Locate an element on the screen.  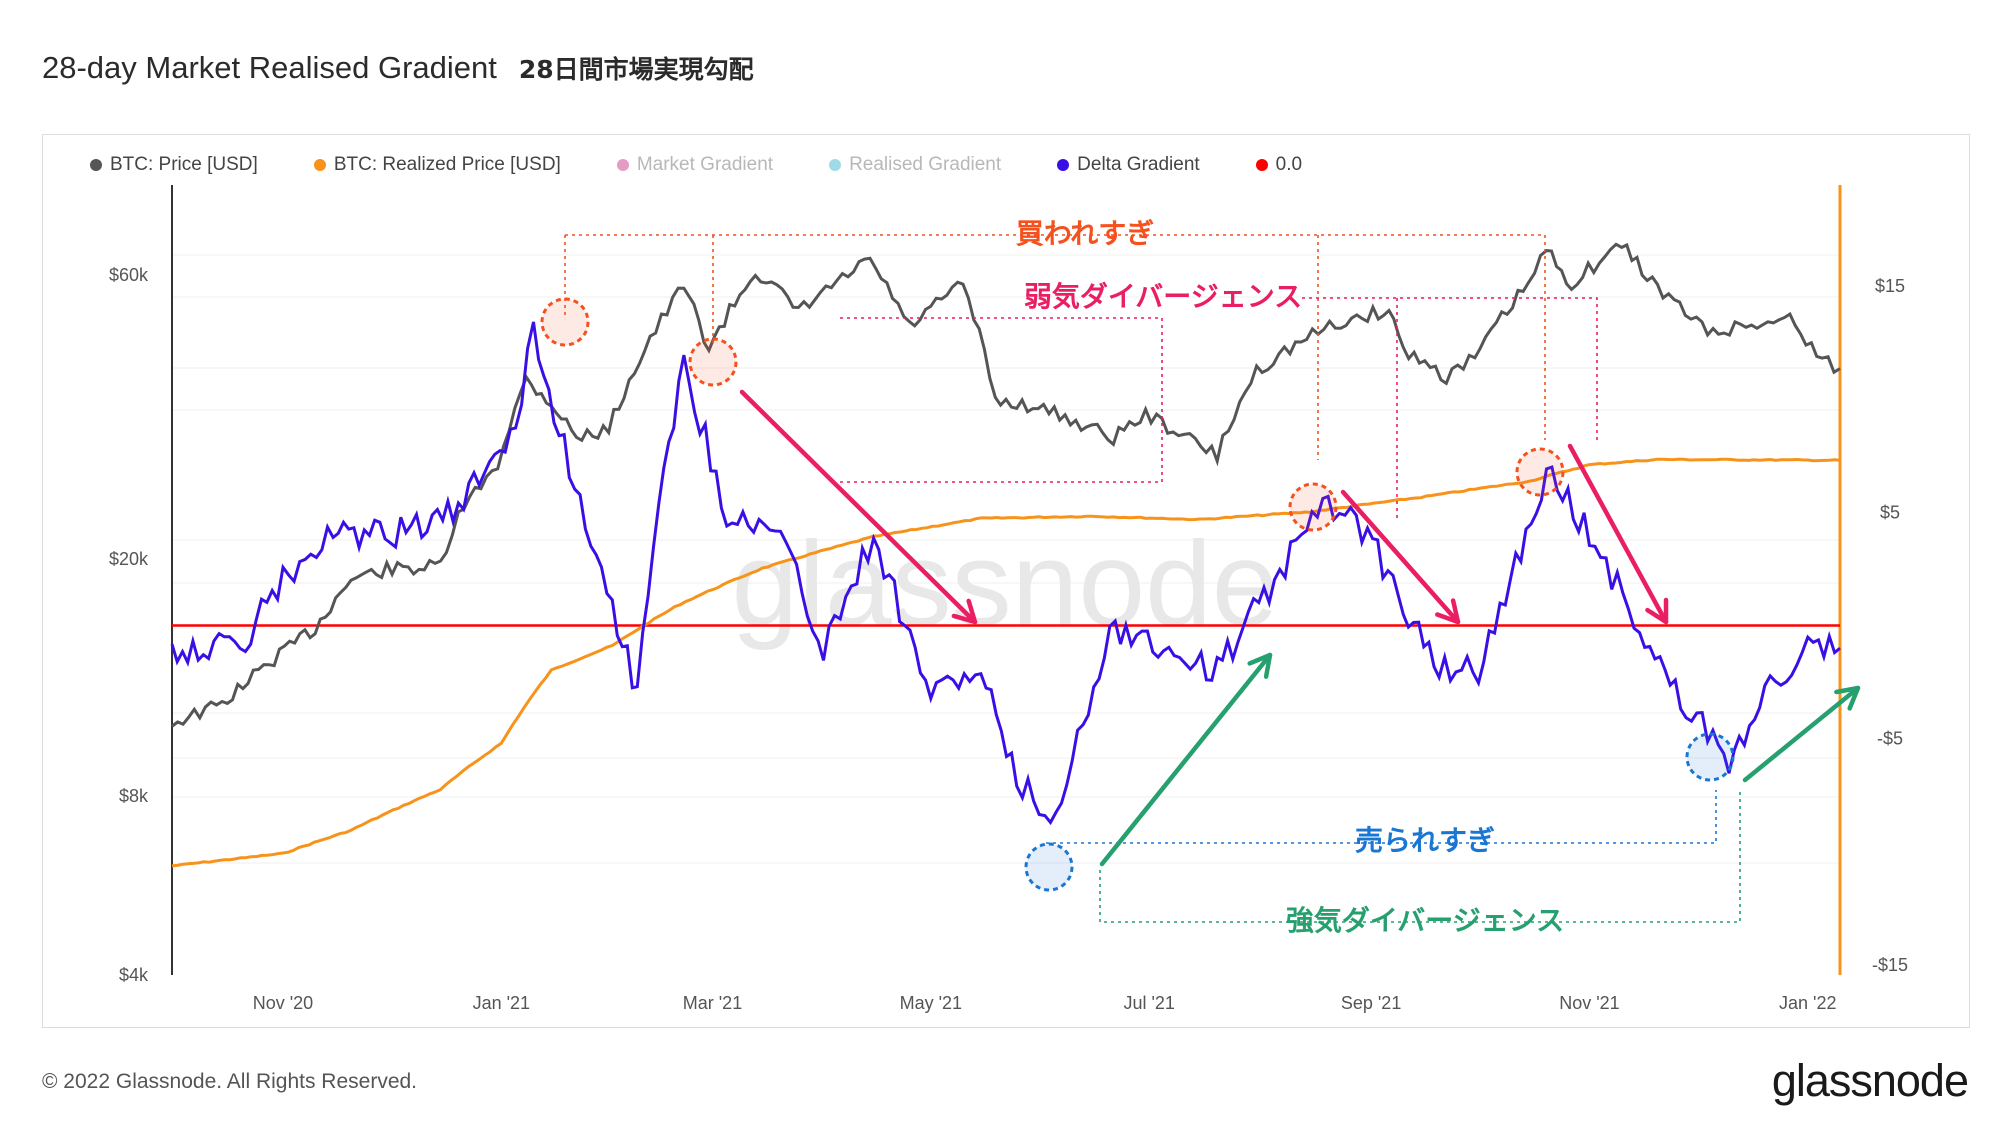
x-tick-label-3: May '21 is located at coordinates (931, 1003).